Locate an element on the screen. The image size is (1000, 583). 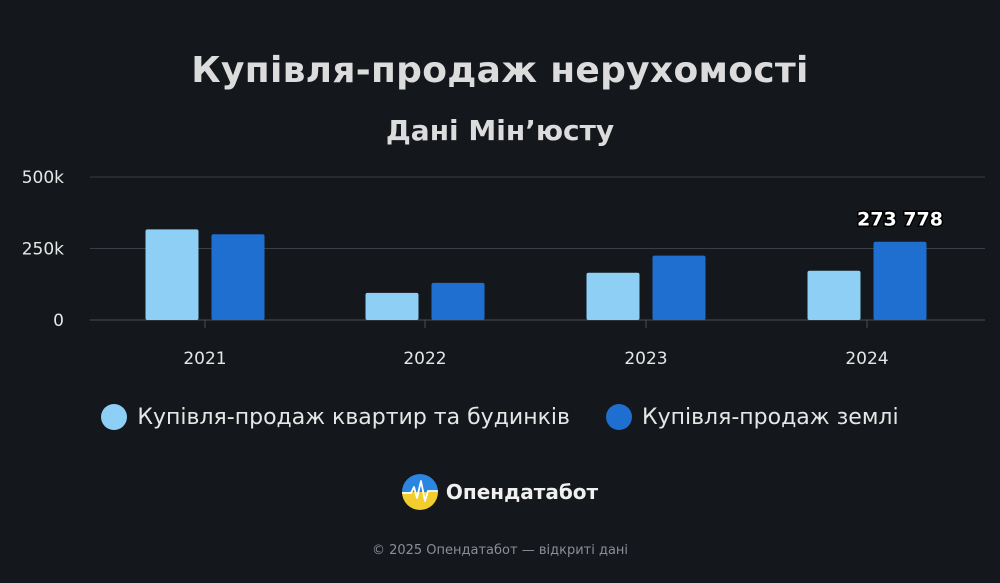
chart-subtitle: Дані Мін’юсту is located at coordinates (500, 130).